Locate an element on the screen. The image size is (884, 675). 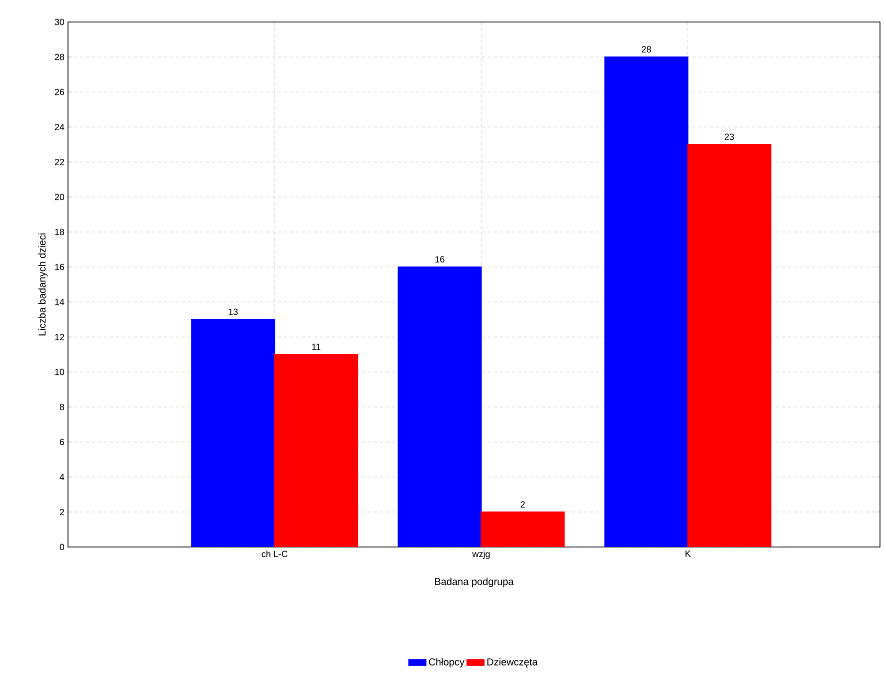
legend-label: Dziewczęta is located at coordinates (512, 663).